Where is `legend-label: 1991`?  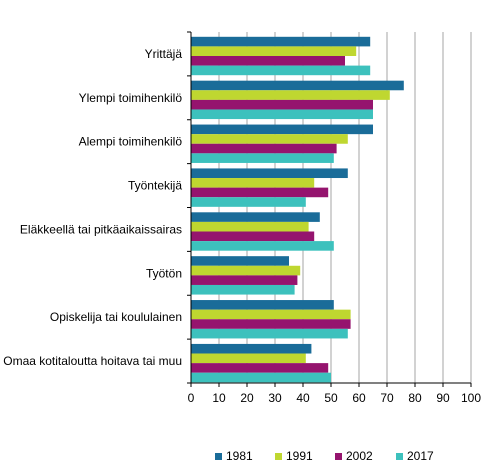
legend-label: 1991 is located at coordinates (299, 456).